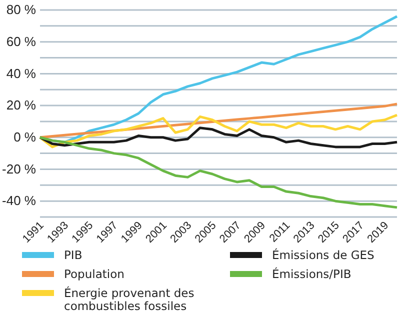 Image resolution: width=400 pixels, height=335 pixels. What do you see at coordinates (94, 274) in the screenshot?
I see `legend-label: Population` at bounding box center [94, 274].